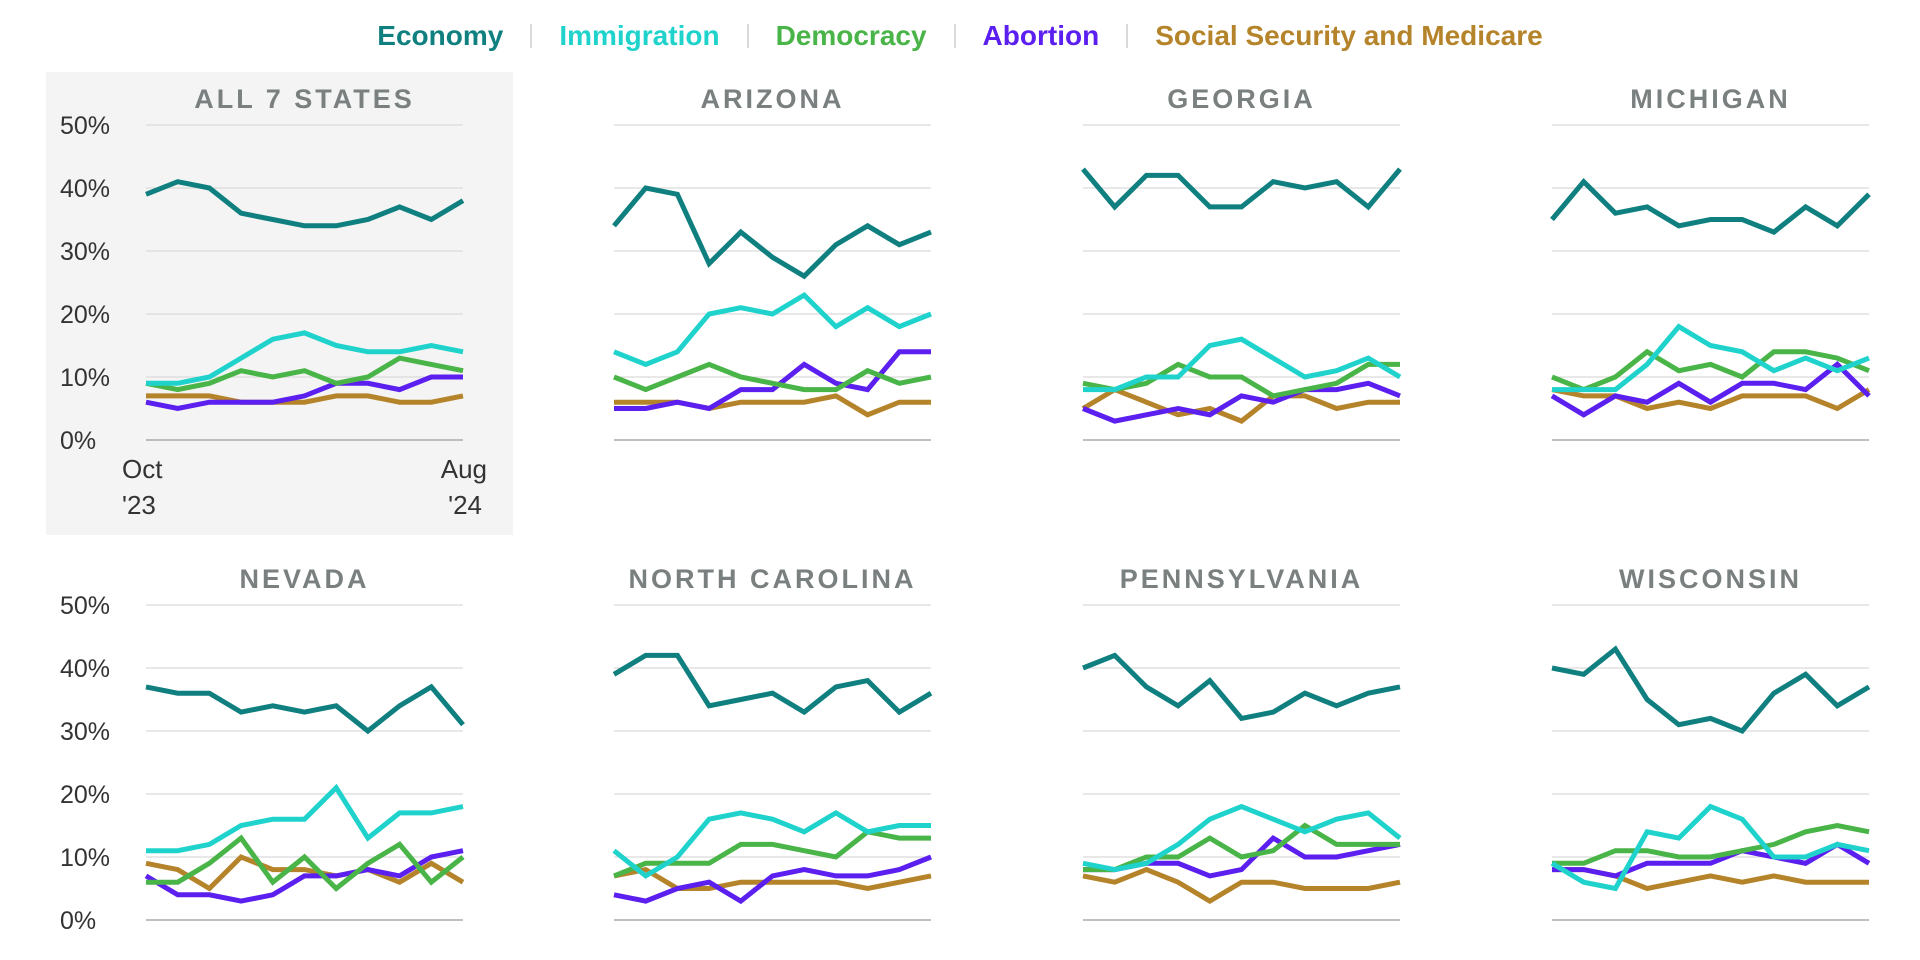 This screenshot has height=960, width=1920. Describe the element at coordinates (139, 505) in the screenshot. I see `x-start-year-label: '23` at that location.